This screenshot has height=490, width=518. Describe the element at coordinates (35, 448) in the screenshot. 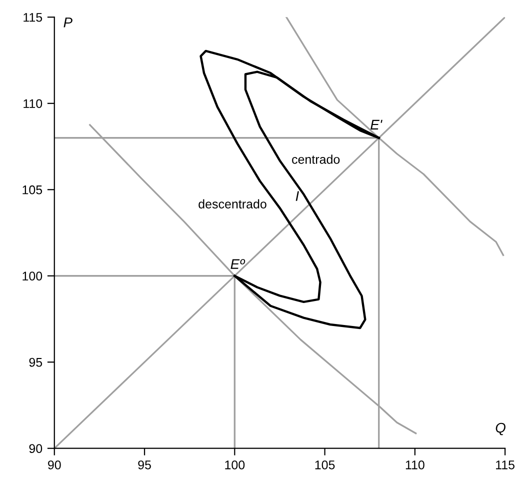

I see `y-tick-label: 90` at that location.